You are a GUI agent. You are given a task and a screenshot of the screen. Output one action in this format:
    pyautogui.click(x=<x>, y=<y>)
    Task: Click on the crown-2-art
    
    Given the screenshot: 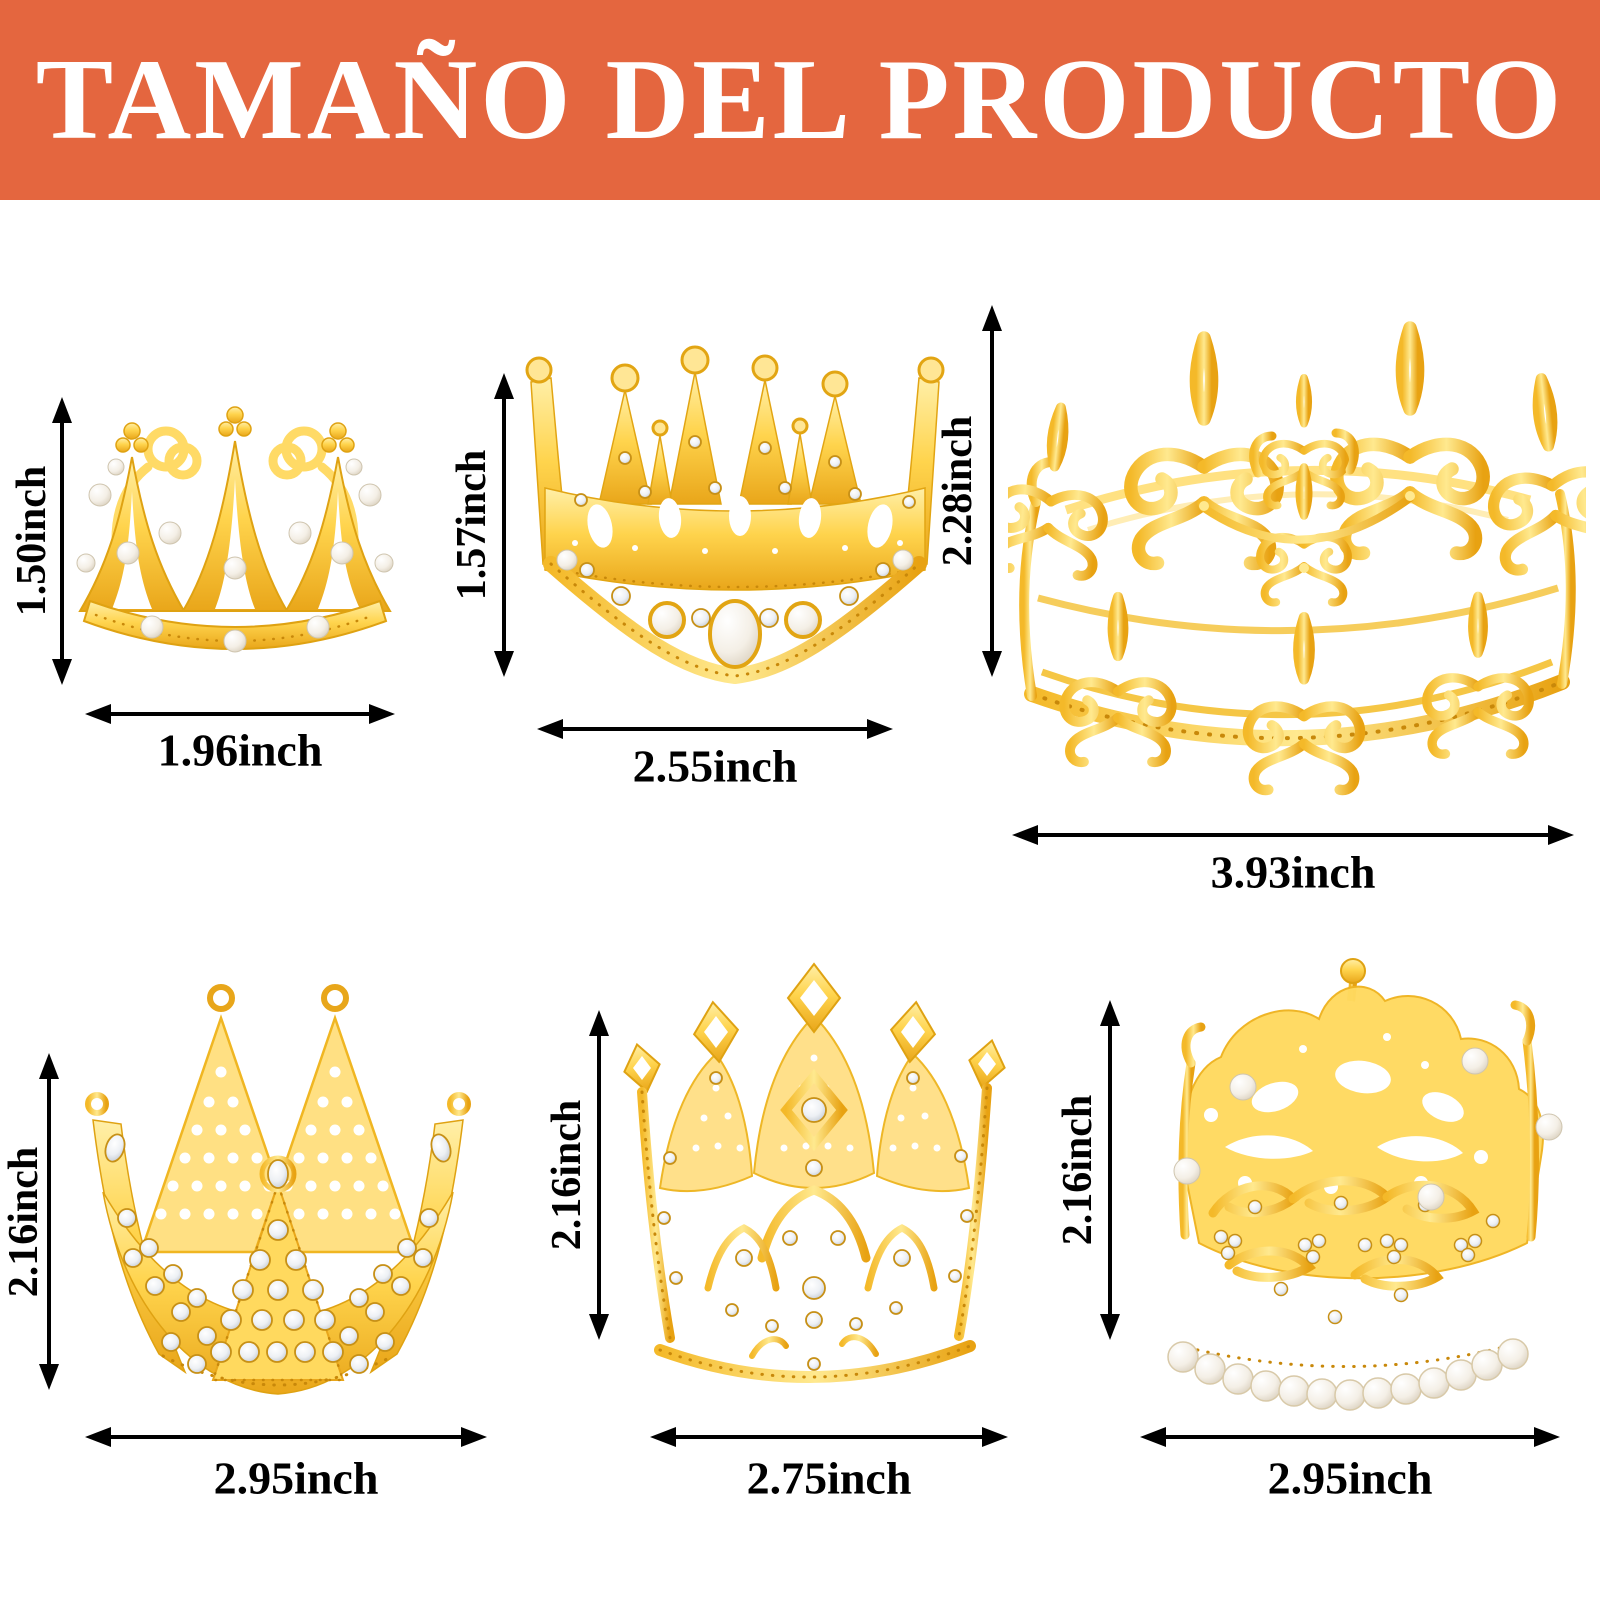 What is the action you would take?
    pyautogui.click(x=735, y=515)
    